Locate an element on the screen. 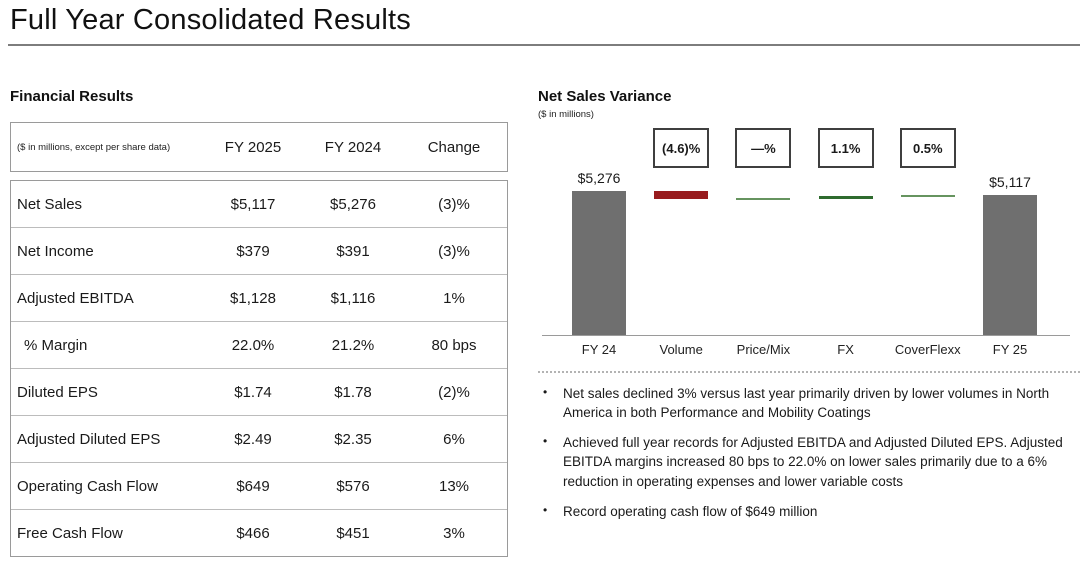 This screenshot has width=1080, height=567. table-units-note: ($ in millions, except per share data) is located at coordinates (94, 147).